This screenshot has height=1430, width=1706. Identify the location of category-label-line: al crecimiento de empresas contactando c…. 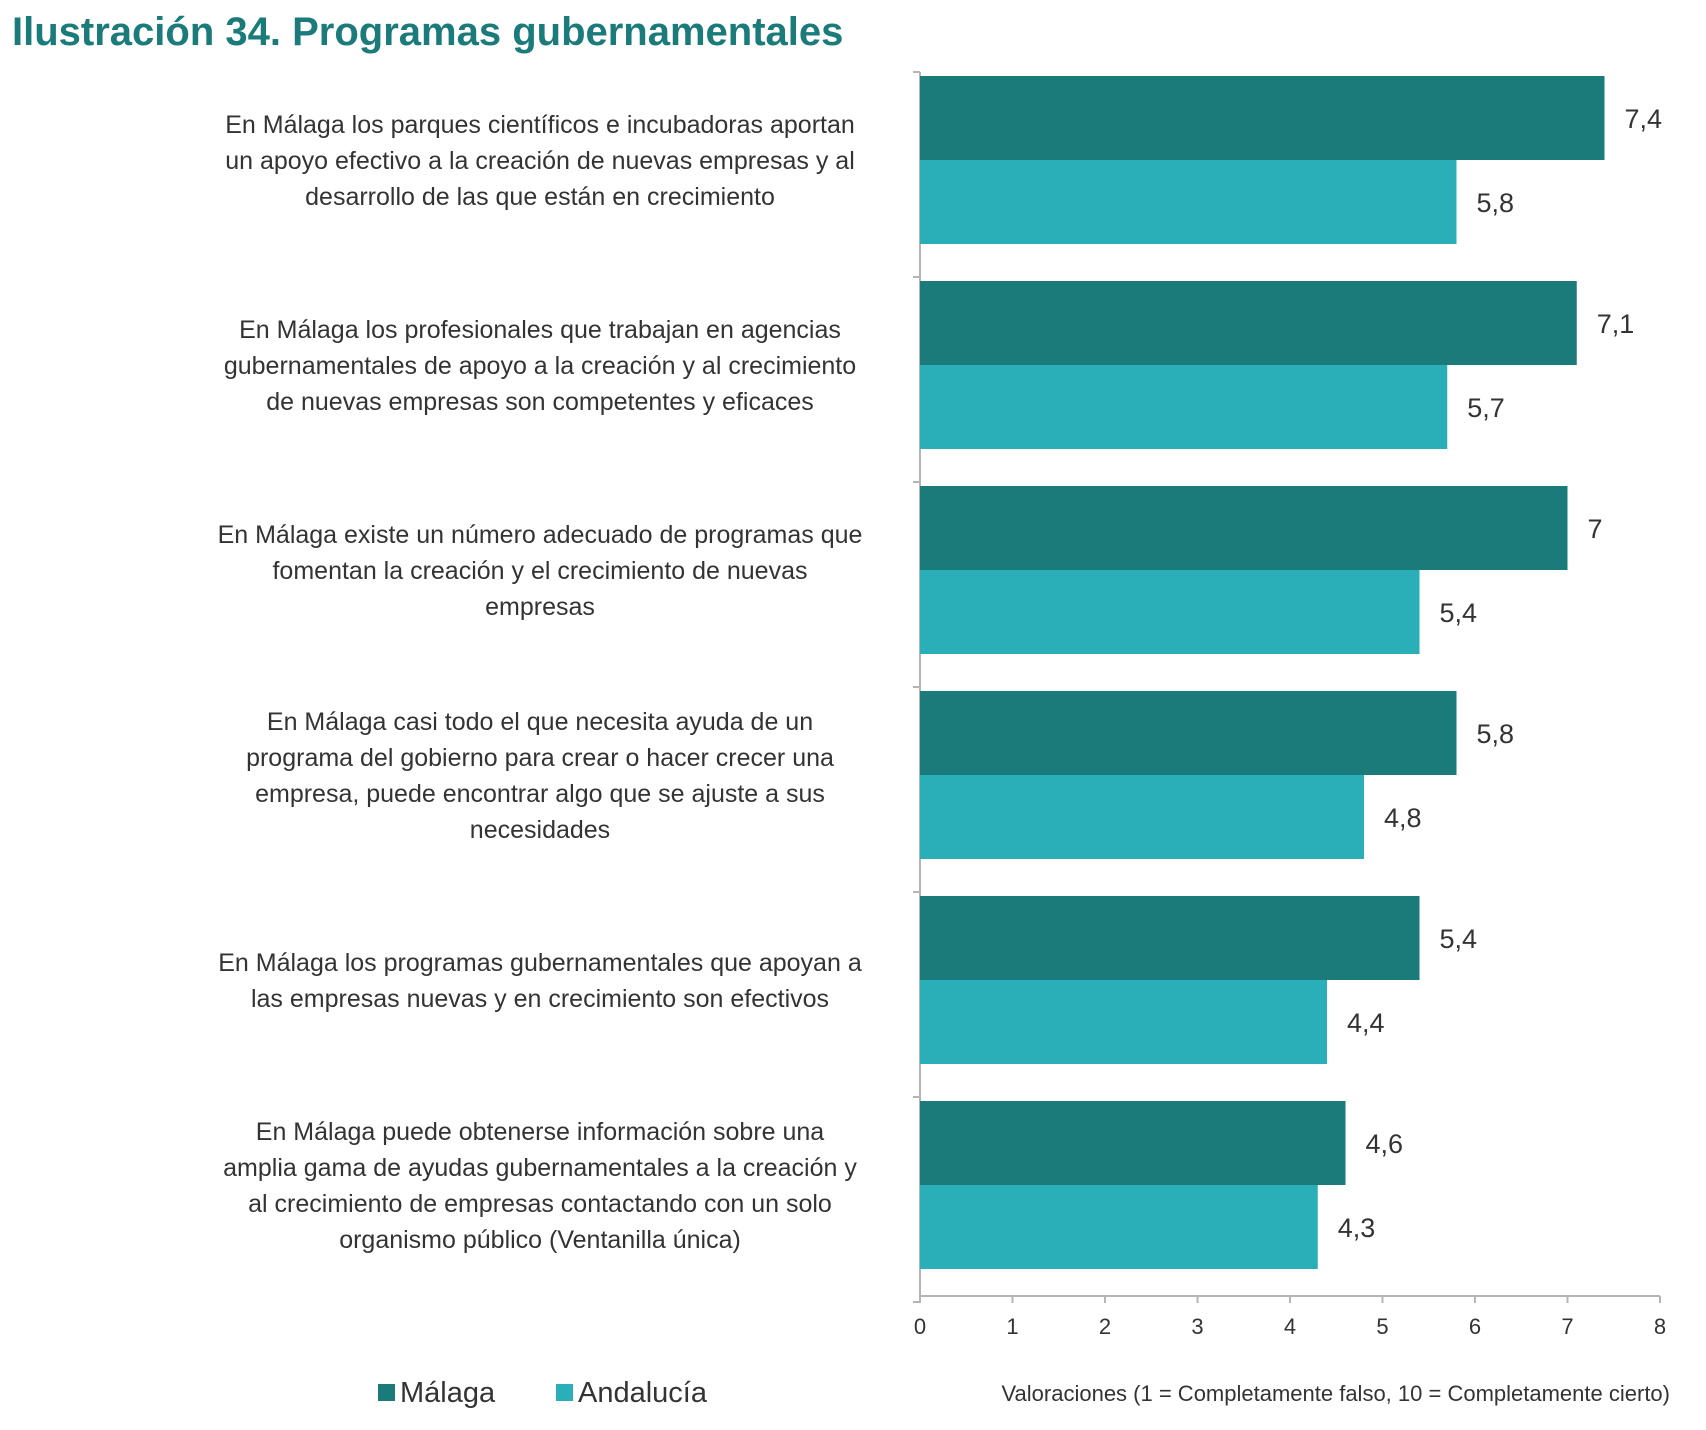
(540, 1204).